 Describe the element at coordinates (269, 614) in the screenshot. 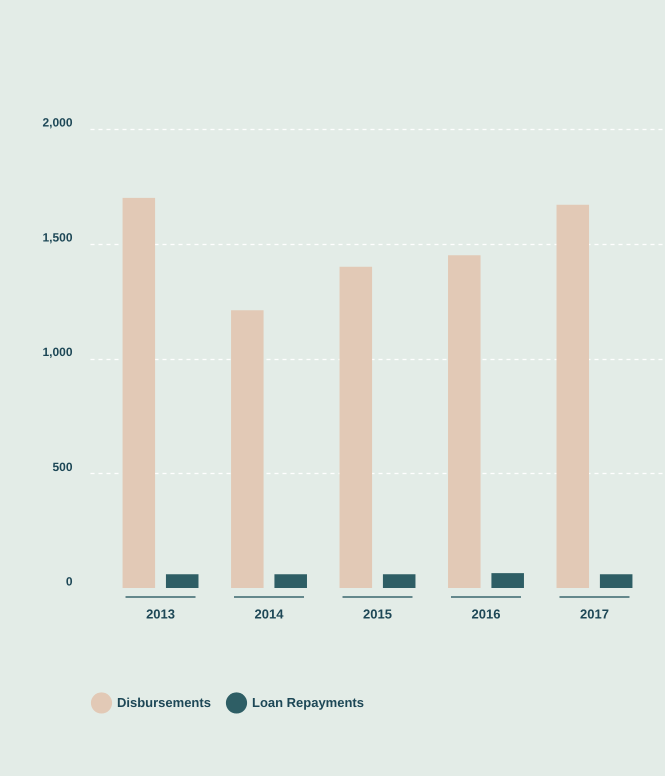

I see `x-tick-label: 2014` at that location.